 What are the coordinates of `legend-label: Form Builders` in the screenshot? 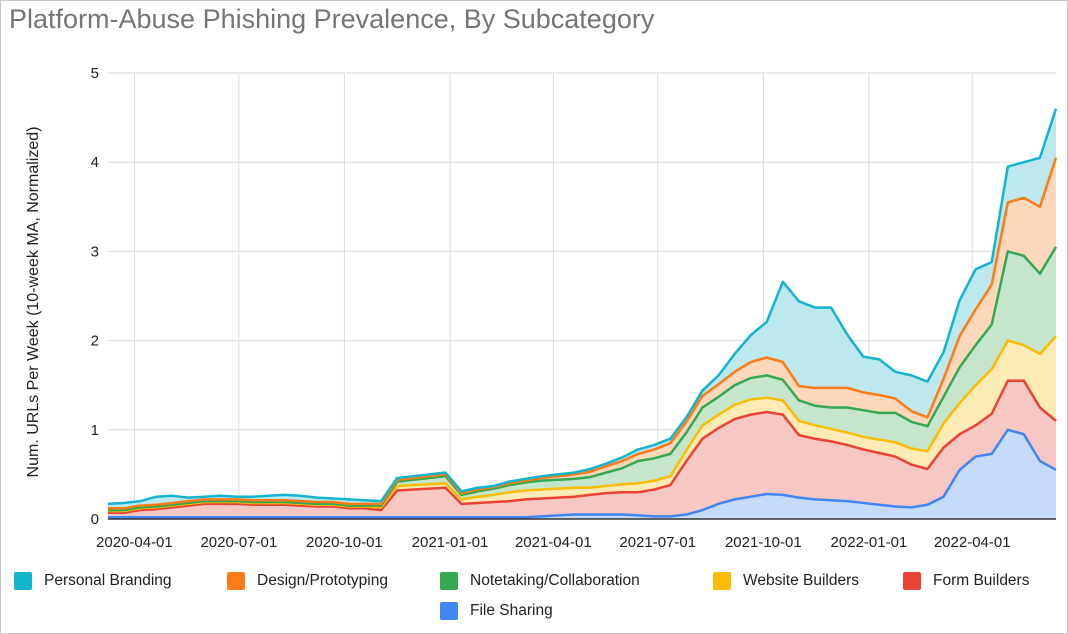 It's located at (981, 580).